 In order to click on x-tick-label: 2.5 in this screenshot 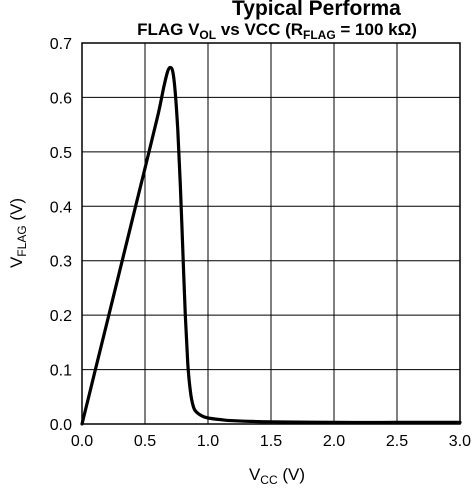, I will do `click(397, 441)`.